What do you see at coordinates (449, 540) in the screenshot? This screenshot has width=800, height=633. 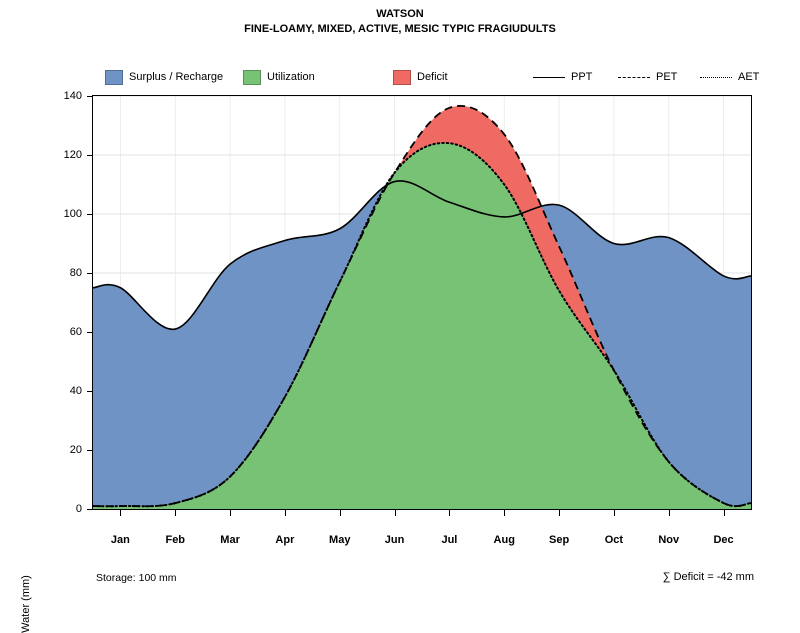 I see `x-tick-label: Jul` at bounding box center [449, 540].